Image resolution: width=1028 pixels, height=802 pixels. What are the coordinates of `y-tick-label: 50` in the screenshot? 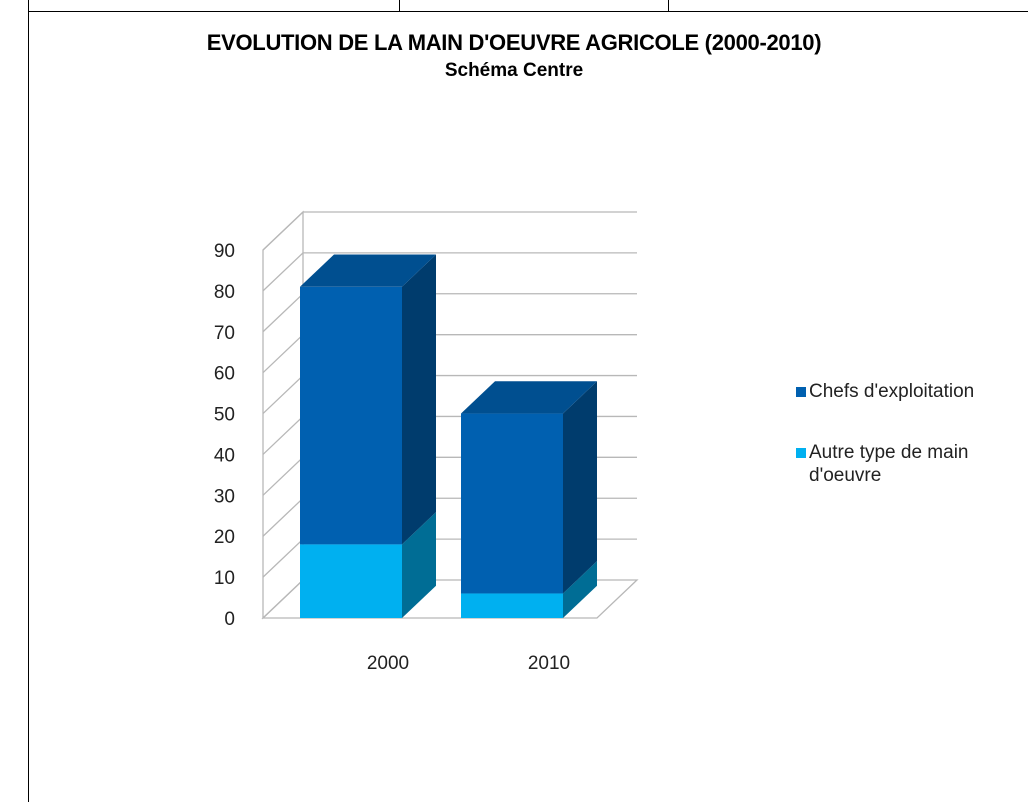 It's located at (224, 415).